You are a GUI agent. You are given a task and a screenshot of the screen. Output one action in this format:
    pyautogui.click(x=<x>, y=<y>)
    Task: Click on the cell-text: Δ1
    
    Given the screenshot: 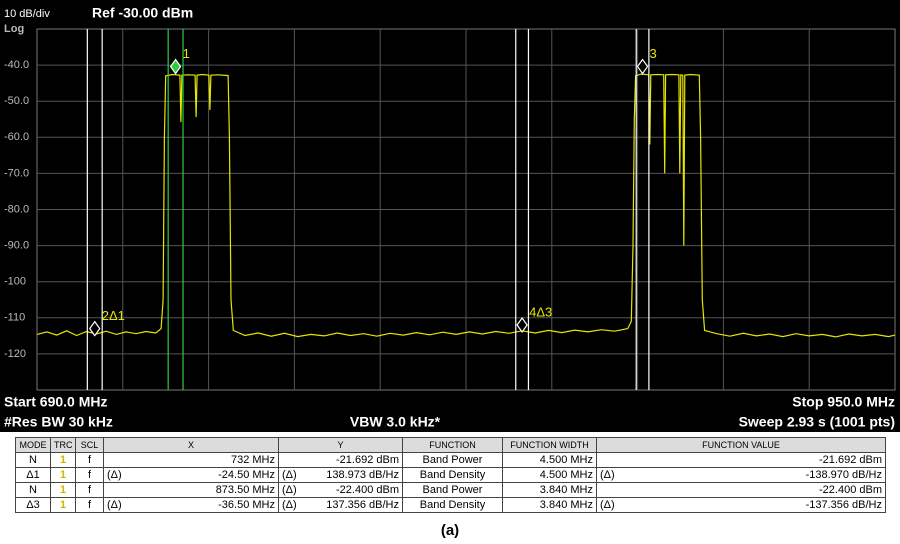 What is the action you would take?
    pyautogui.click(x=33, y=475)
    